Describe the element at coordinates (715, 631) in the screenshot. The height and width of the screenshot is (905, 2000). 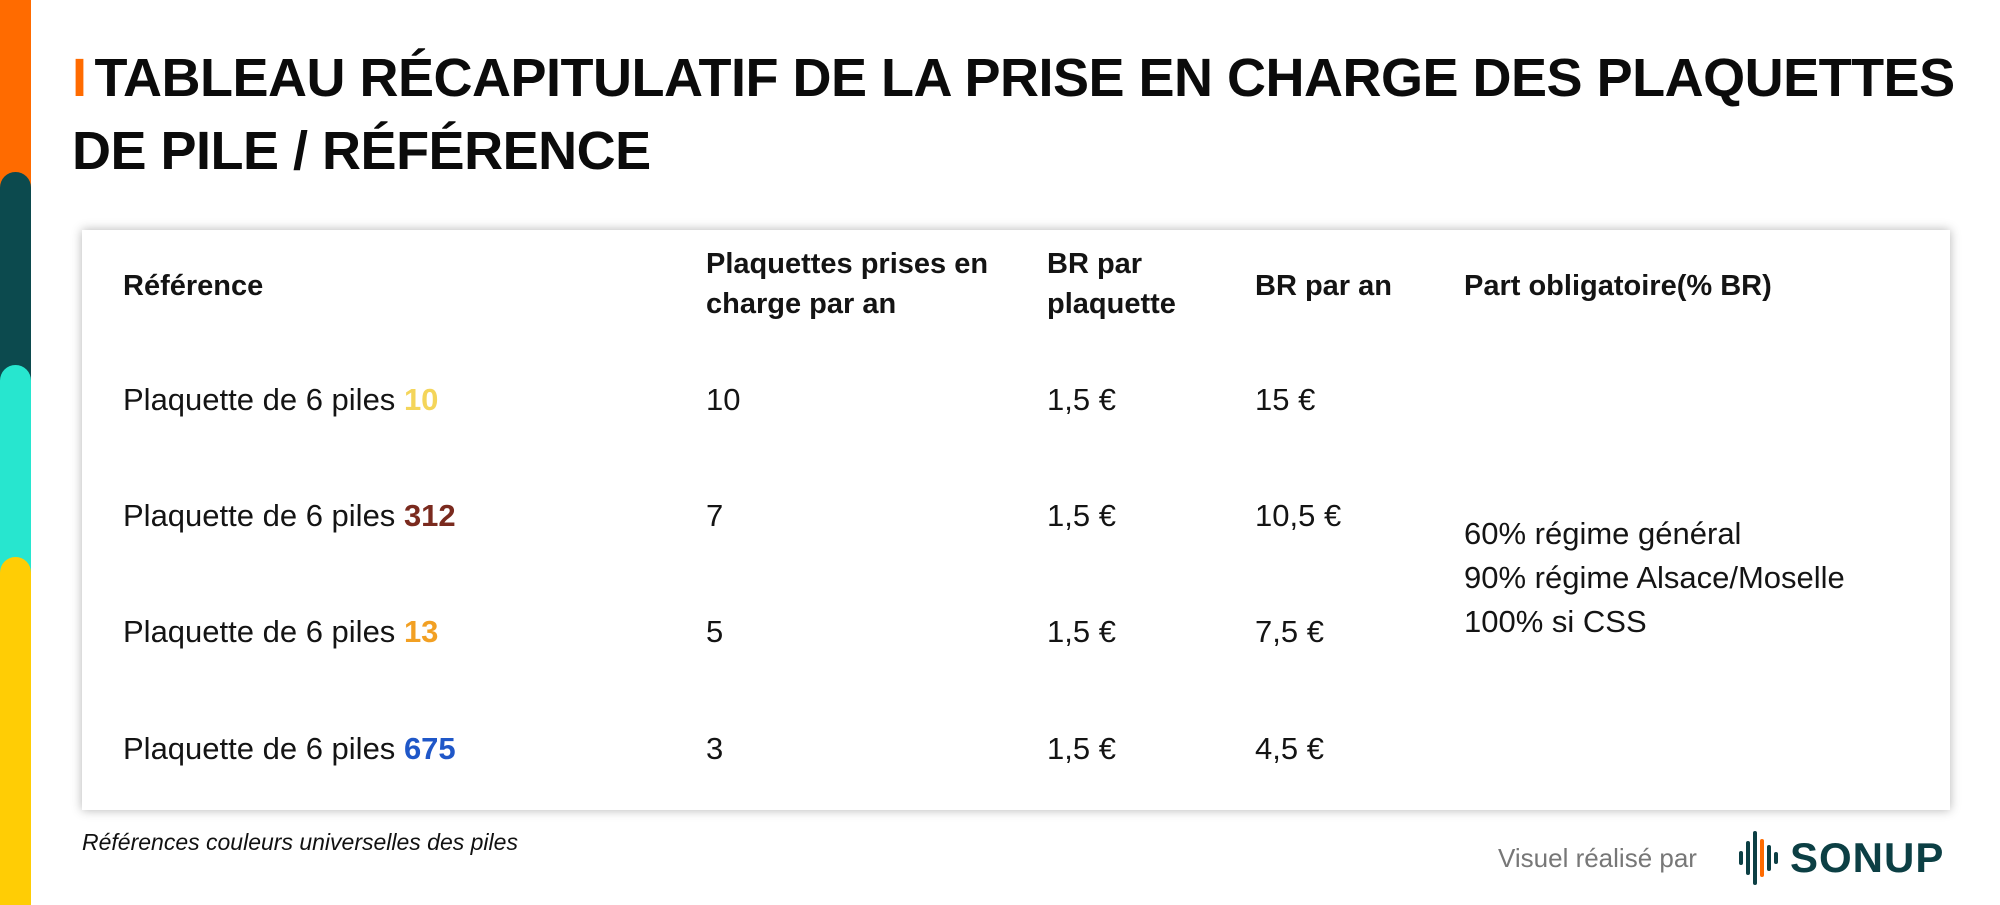
I see `cell-plaquettes: 5` at that location.